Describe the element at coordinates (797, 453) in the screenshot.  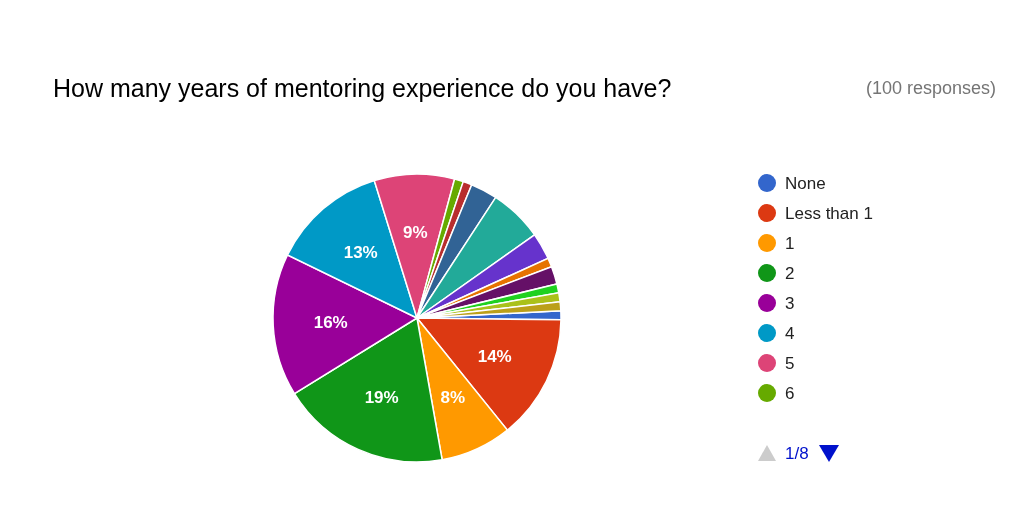
I see `text: 1/8` at that location.